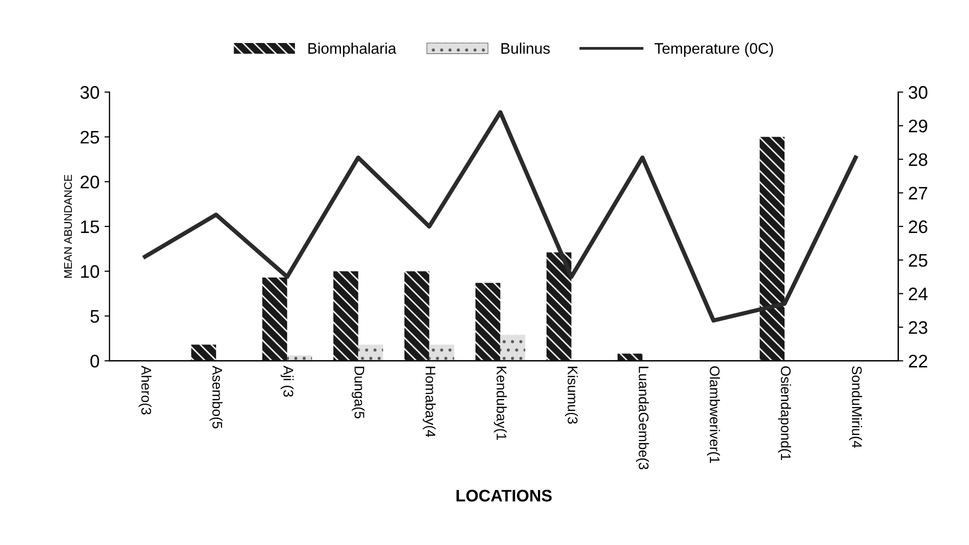 The width and height of the screenshot is (969, 545). Describe the element at coordinates (95, 361) in the screenshot. I see `y-tick-label: 0` at that location.